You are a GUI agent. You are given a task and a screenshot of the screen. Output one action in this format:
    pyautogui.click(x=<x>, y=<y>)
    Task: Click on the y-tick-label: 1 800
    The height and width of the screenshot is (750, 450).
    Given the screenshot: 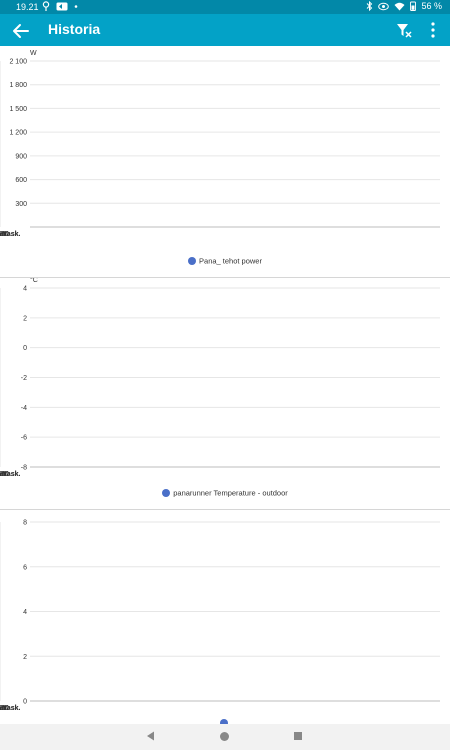 What is the action you would take?
    pyautogui.click(x=18, y=85)
    